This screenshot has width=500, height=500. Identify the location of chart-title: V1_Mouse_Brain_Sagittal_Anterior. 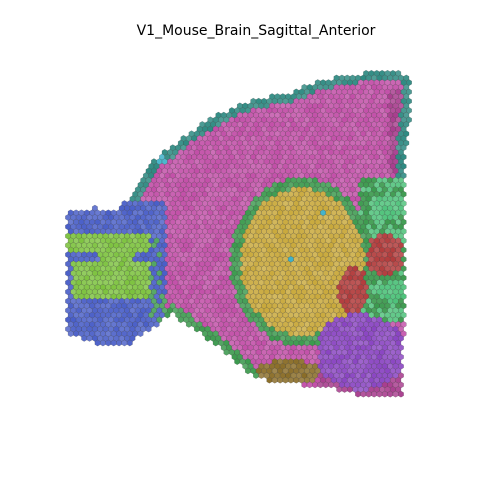
(256, 31).